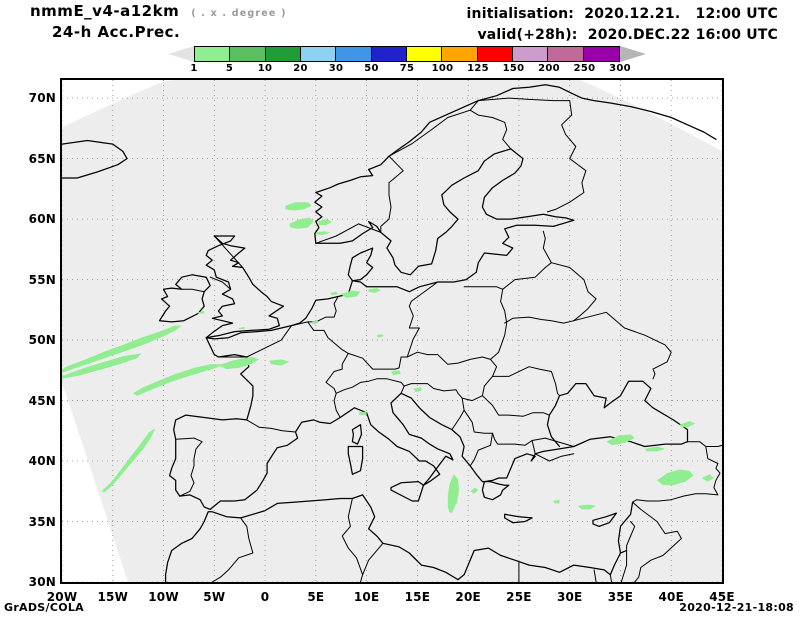  I want to click on colorbar-tick: 250, so click(584, 68).